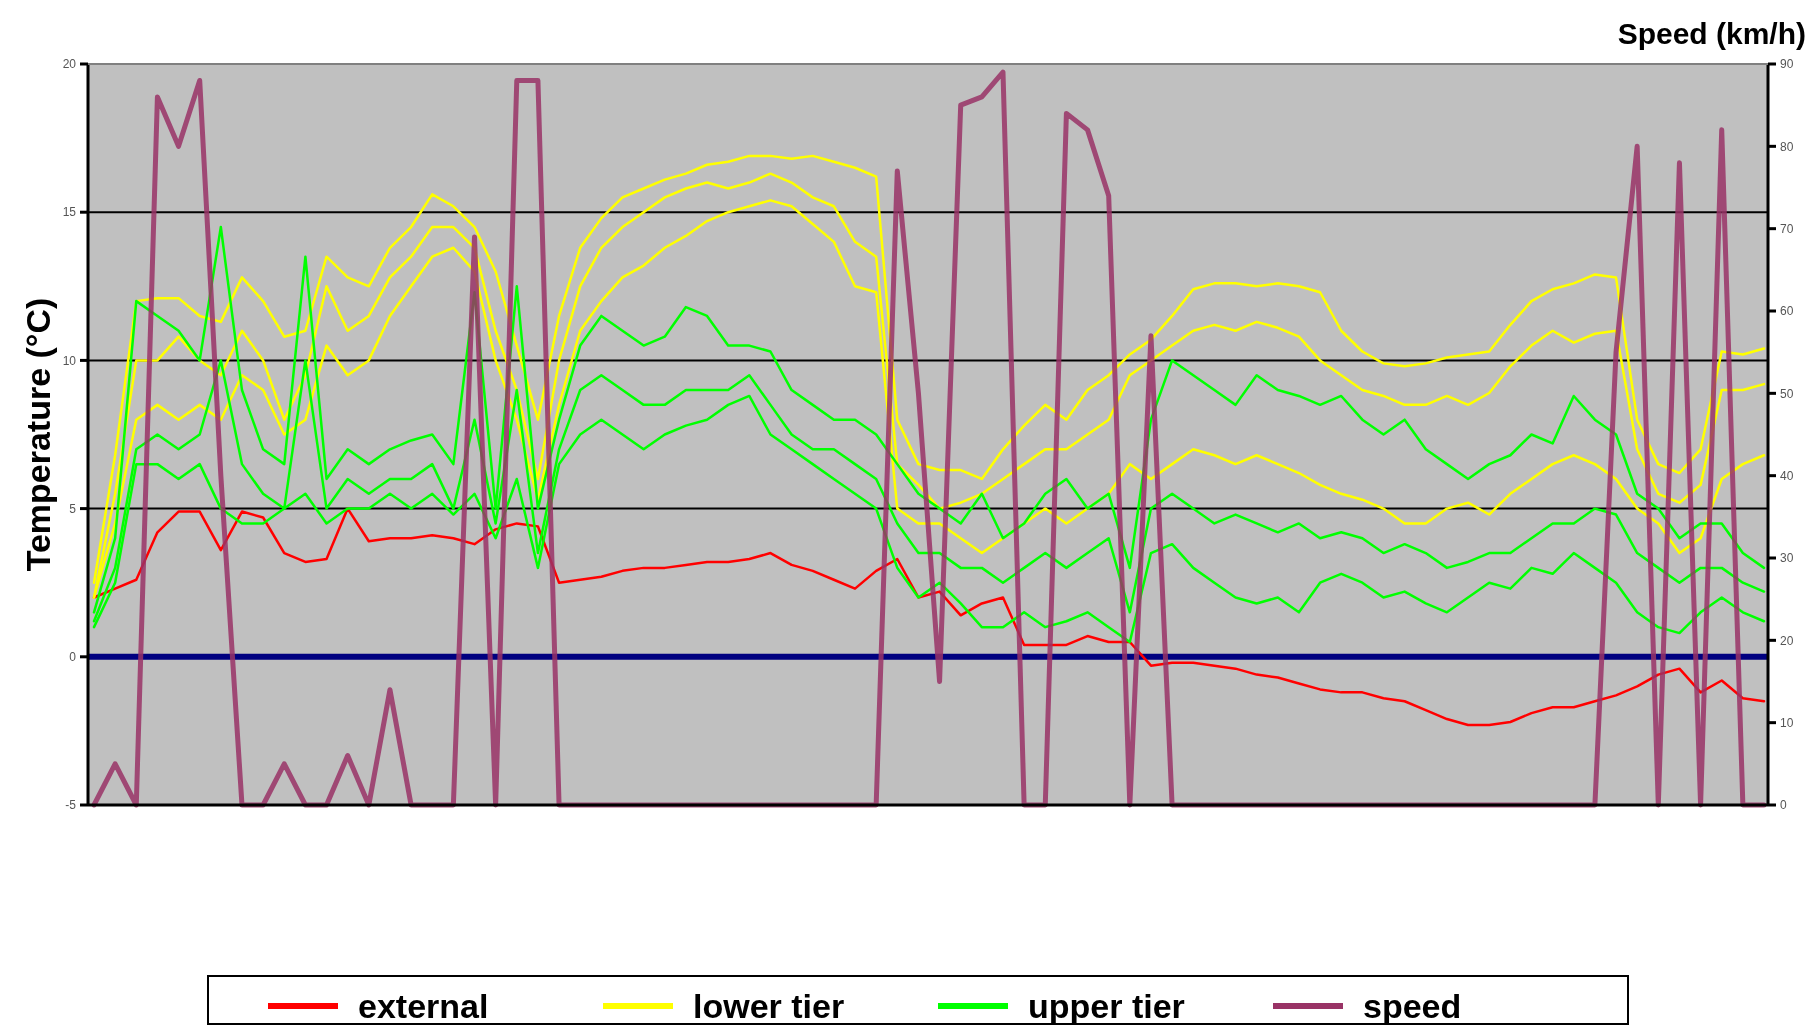 The width and height of the screenshot is (1816, 1033). Describe the element at coordinates (1787, 722) in the screenshot. I see `y2-tick-label: 10` at that location.